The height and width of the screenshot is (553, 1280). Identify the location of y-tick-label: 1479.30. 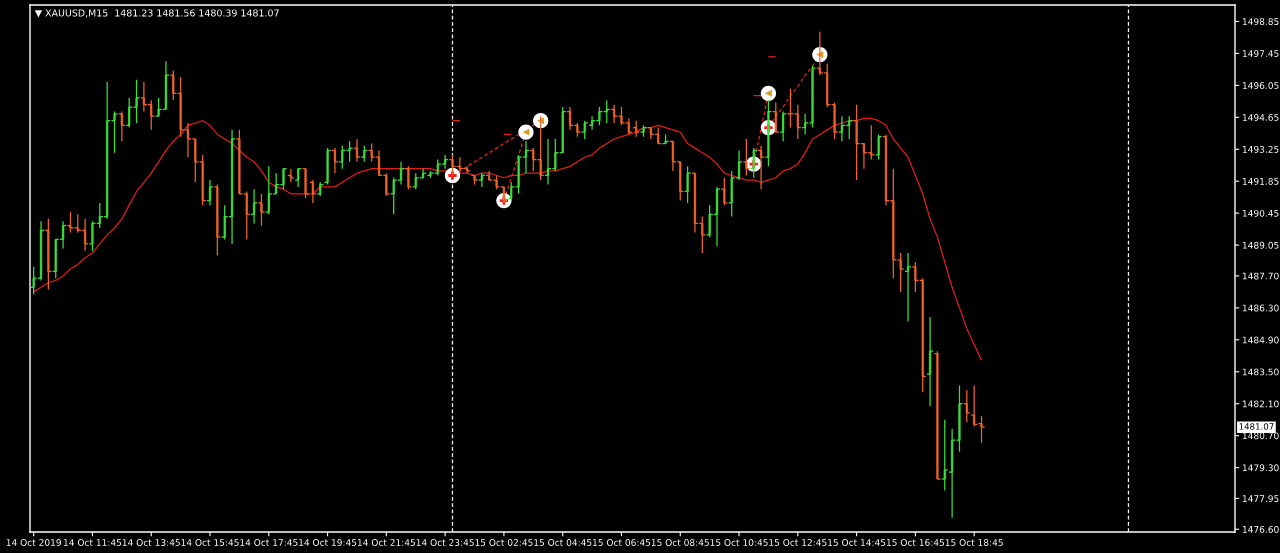
(1260, 468).